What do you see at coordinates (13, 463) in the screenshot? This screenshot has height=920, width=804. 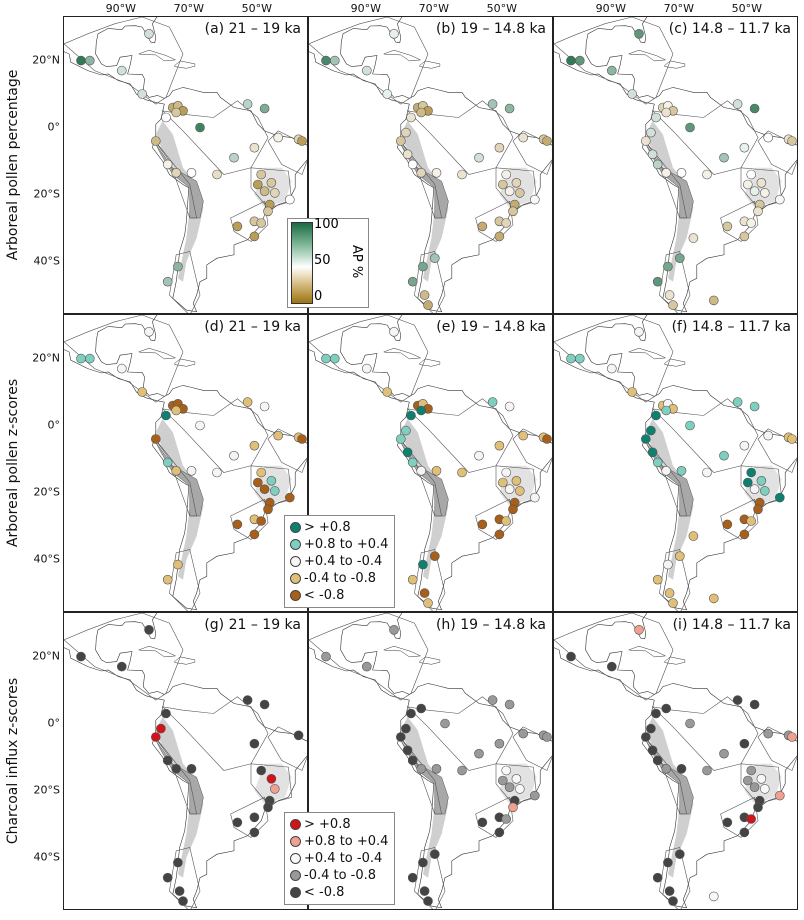 I see `row-label: Arboreal pollen z-scores` at bounding box center [13, 463].